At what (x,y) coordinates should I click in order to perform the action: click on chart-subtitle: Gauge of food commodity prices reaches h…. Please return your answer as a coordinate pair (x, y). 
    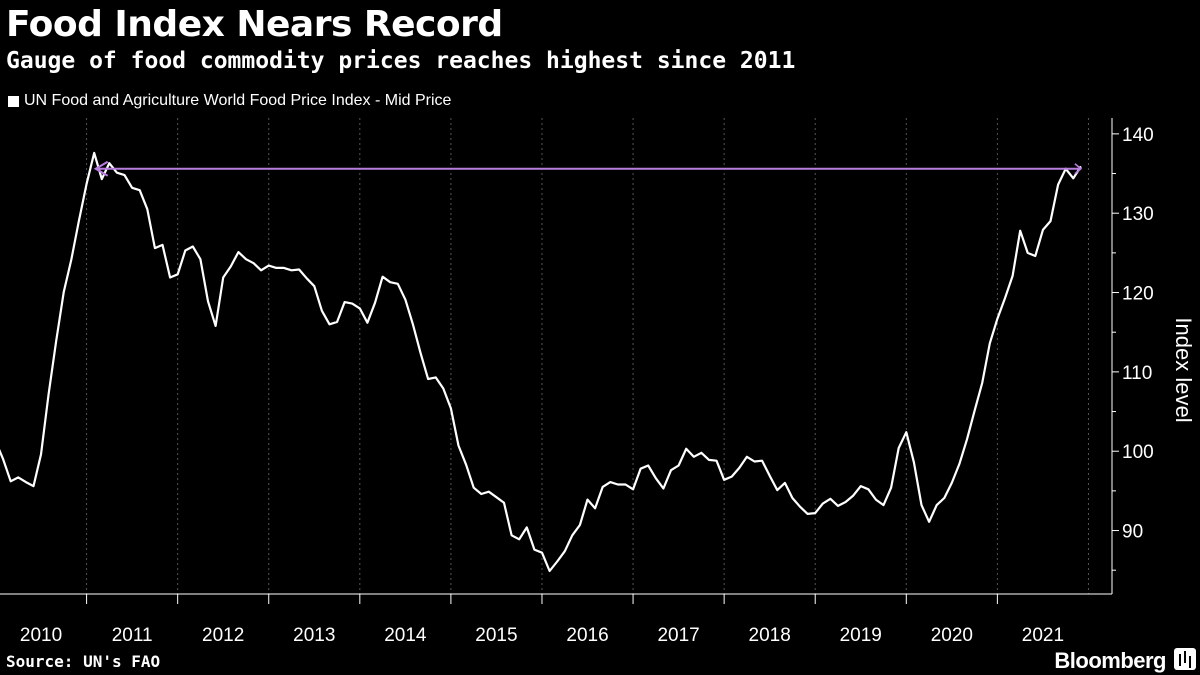
    Looking at the image, I should click on (401, 61).